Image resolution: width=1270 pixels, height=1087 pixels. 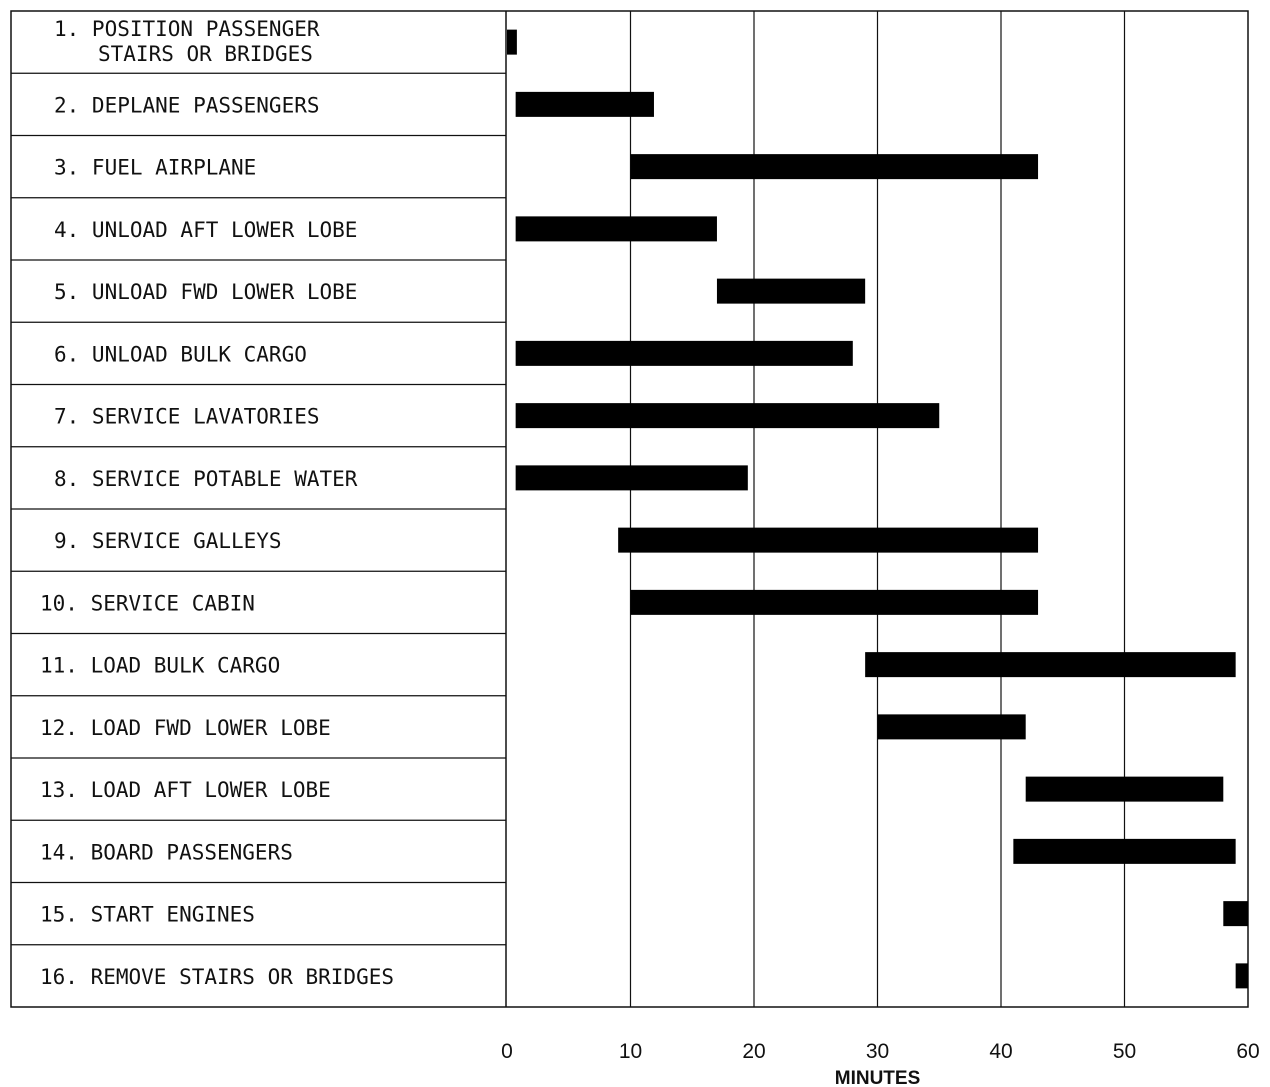 I want to click on task-label: 11. LOAD BULK CARGO, so click(x=160, y=666).